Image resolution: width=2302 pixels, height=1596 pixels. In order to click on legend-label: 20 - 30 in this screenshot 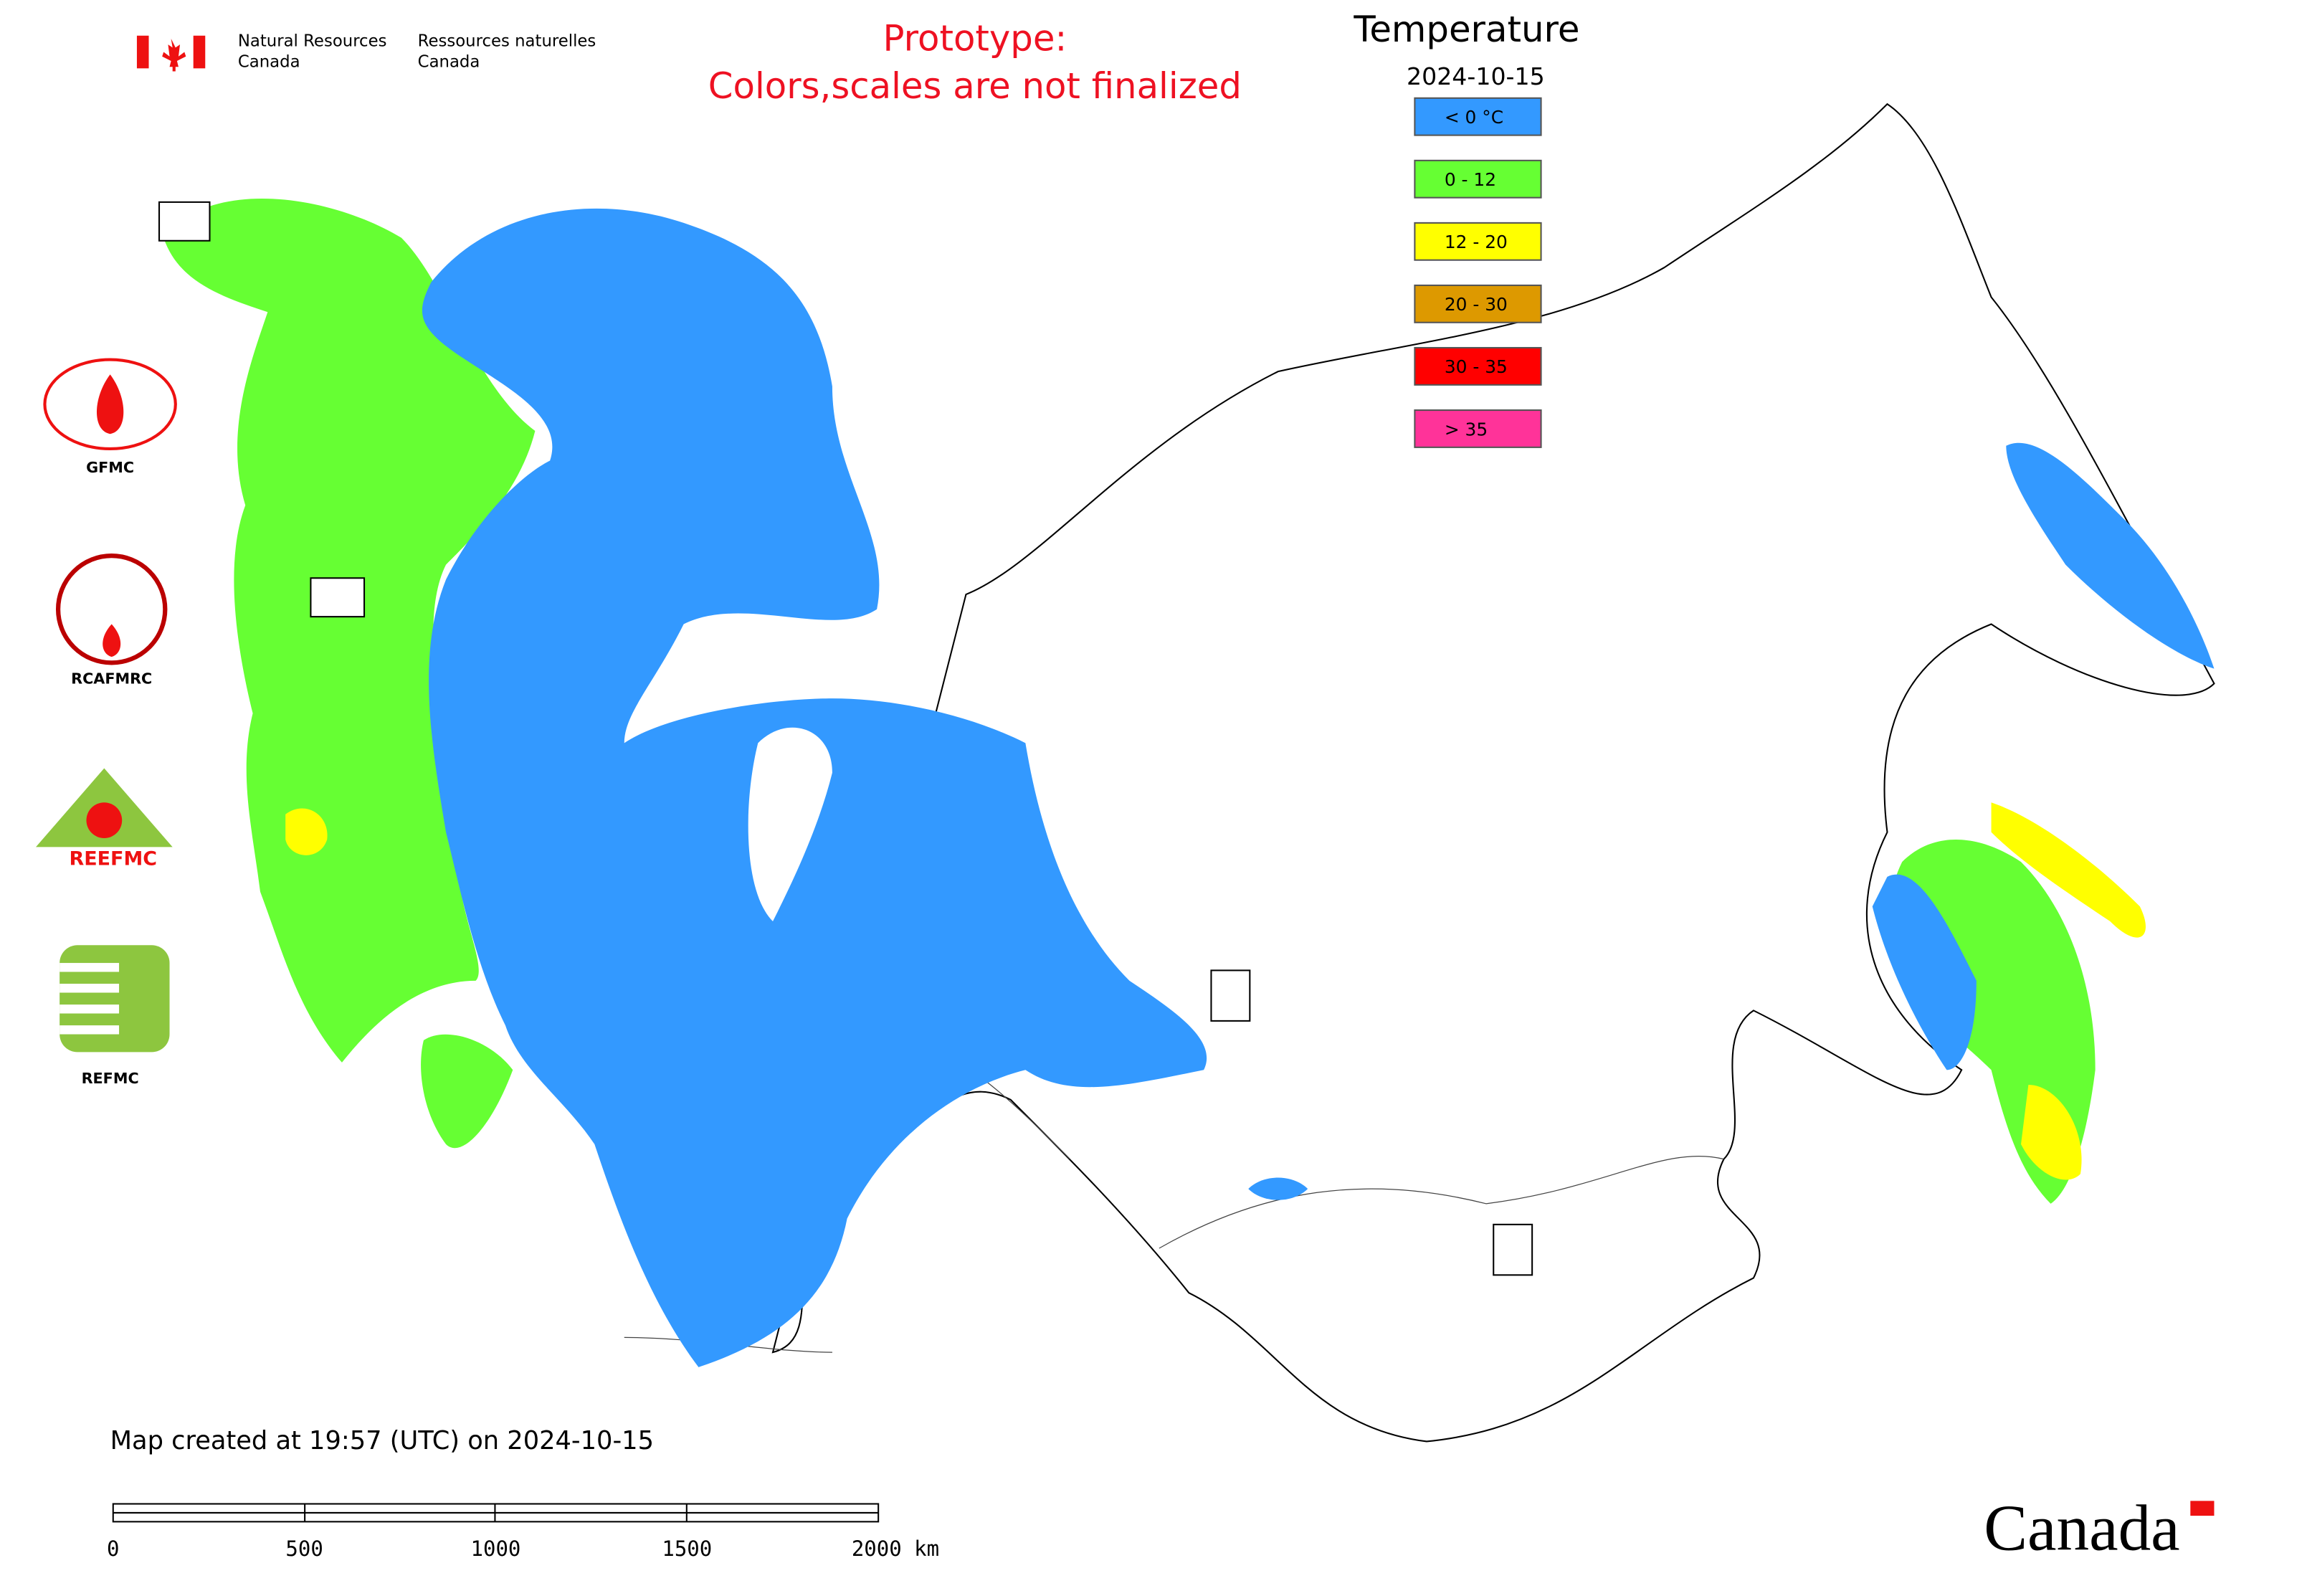, I will do `click(1477, 304)`.